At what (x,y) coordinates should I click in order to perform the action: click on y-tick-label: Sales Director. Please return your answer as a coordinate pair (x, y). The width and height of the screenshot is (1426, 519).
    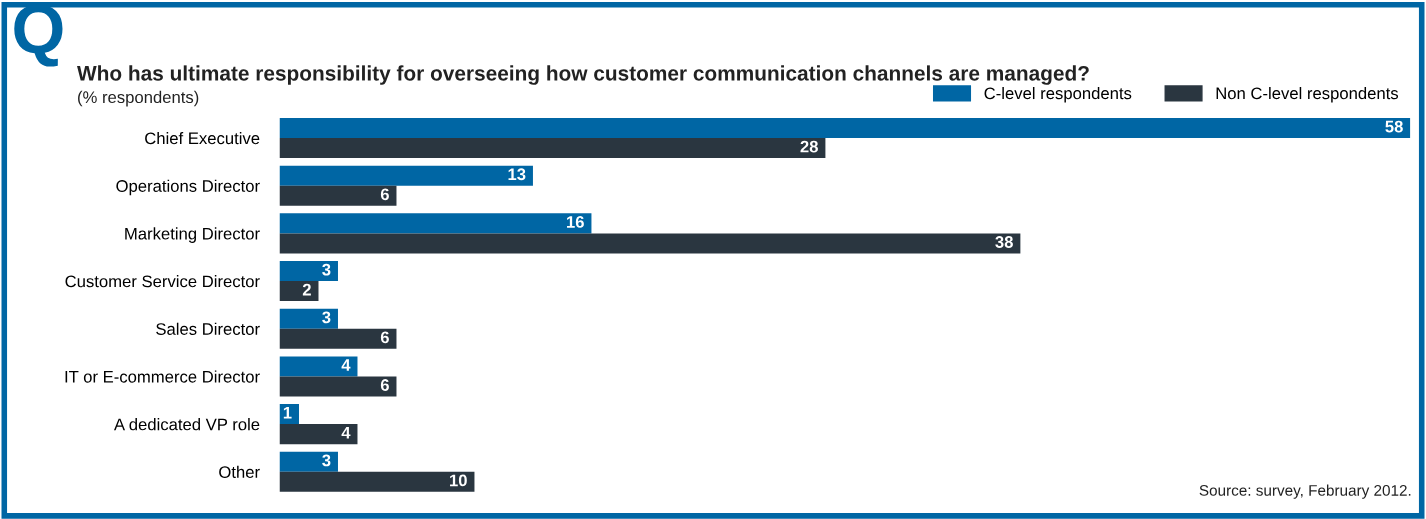
    Looking at the image, I should click on (208, 328).